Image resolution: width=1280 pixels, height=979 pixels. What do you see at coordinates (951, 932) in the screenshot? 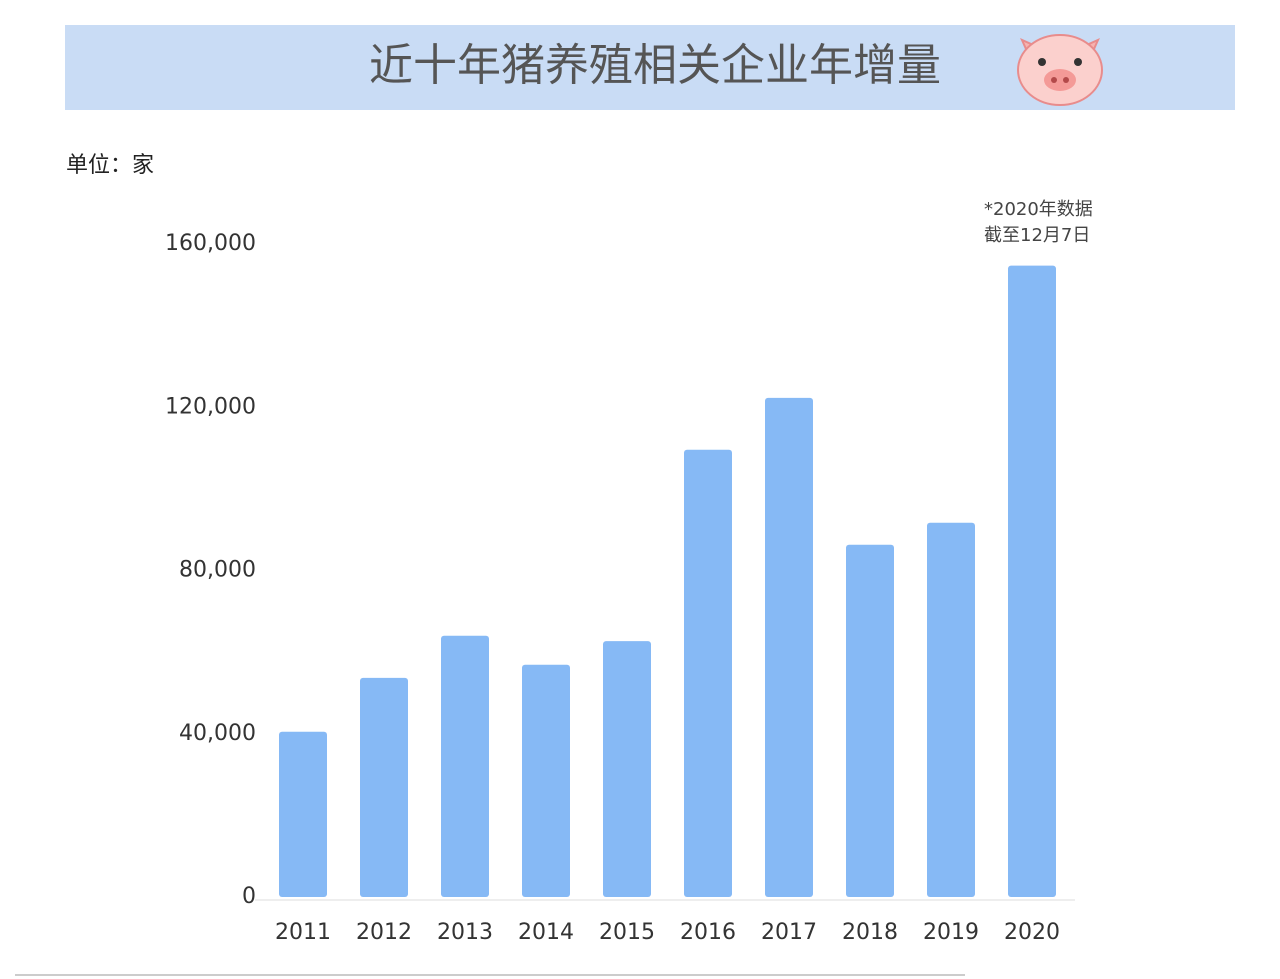
I see `x-tick-label: 2019` at bounding box center [951, 932].